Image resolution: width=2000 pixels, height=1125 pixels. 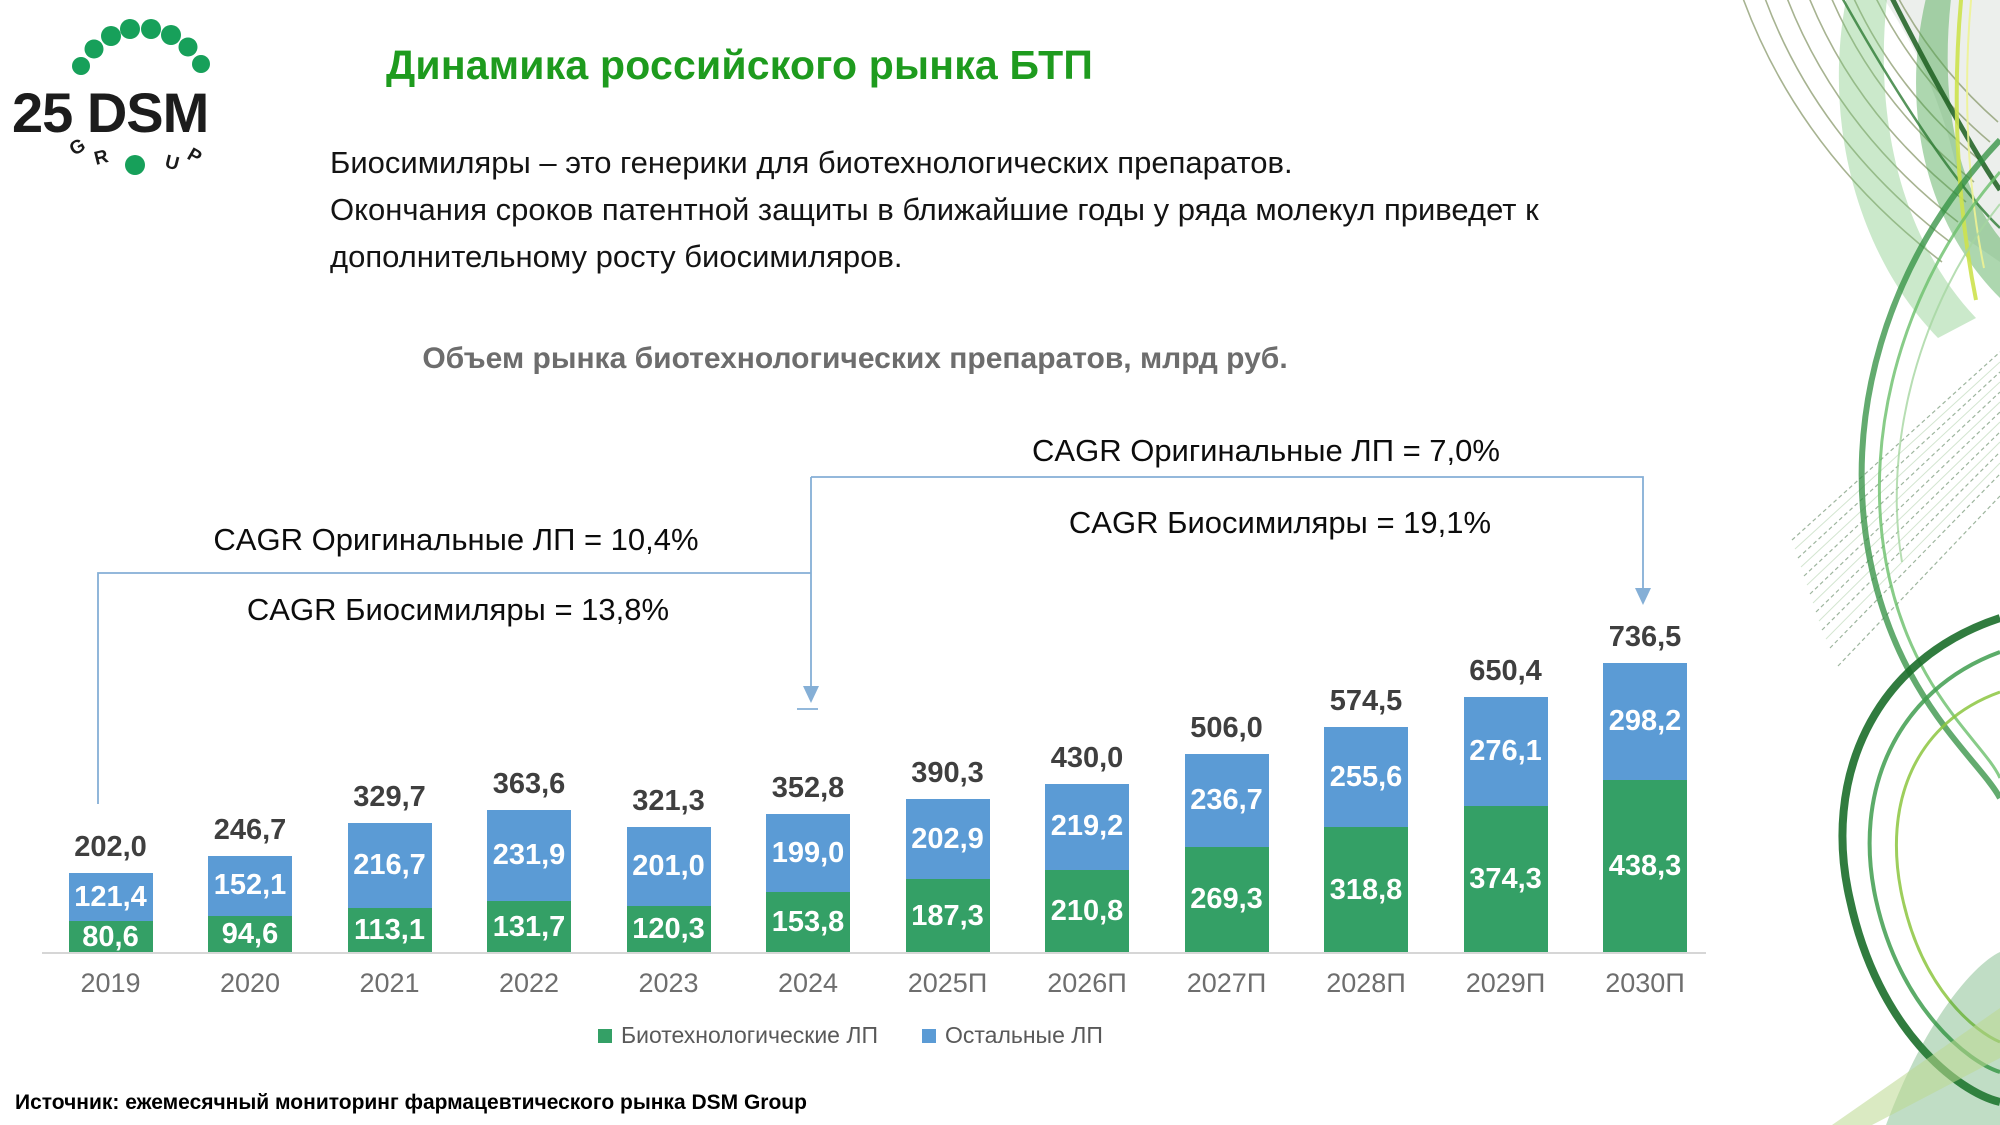 I want to click on bar-total-label: 329,7, so click(x=389, y=797).